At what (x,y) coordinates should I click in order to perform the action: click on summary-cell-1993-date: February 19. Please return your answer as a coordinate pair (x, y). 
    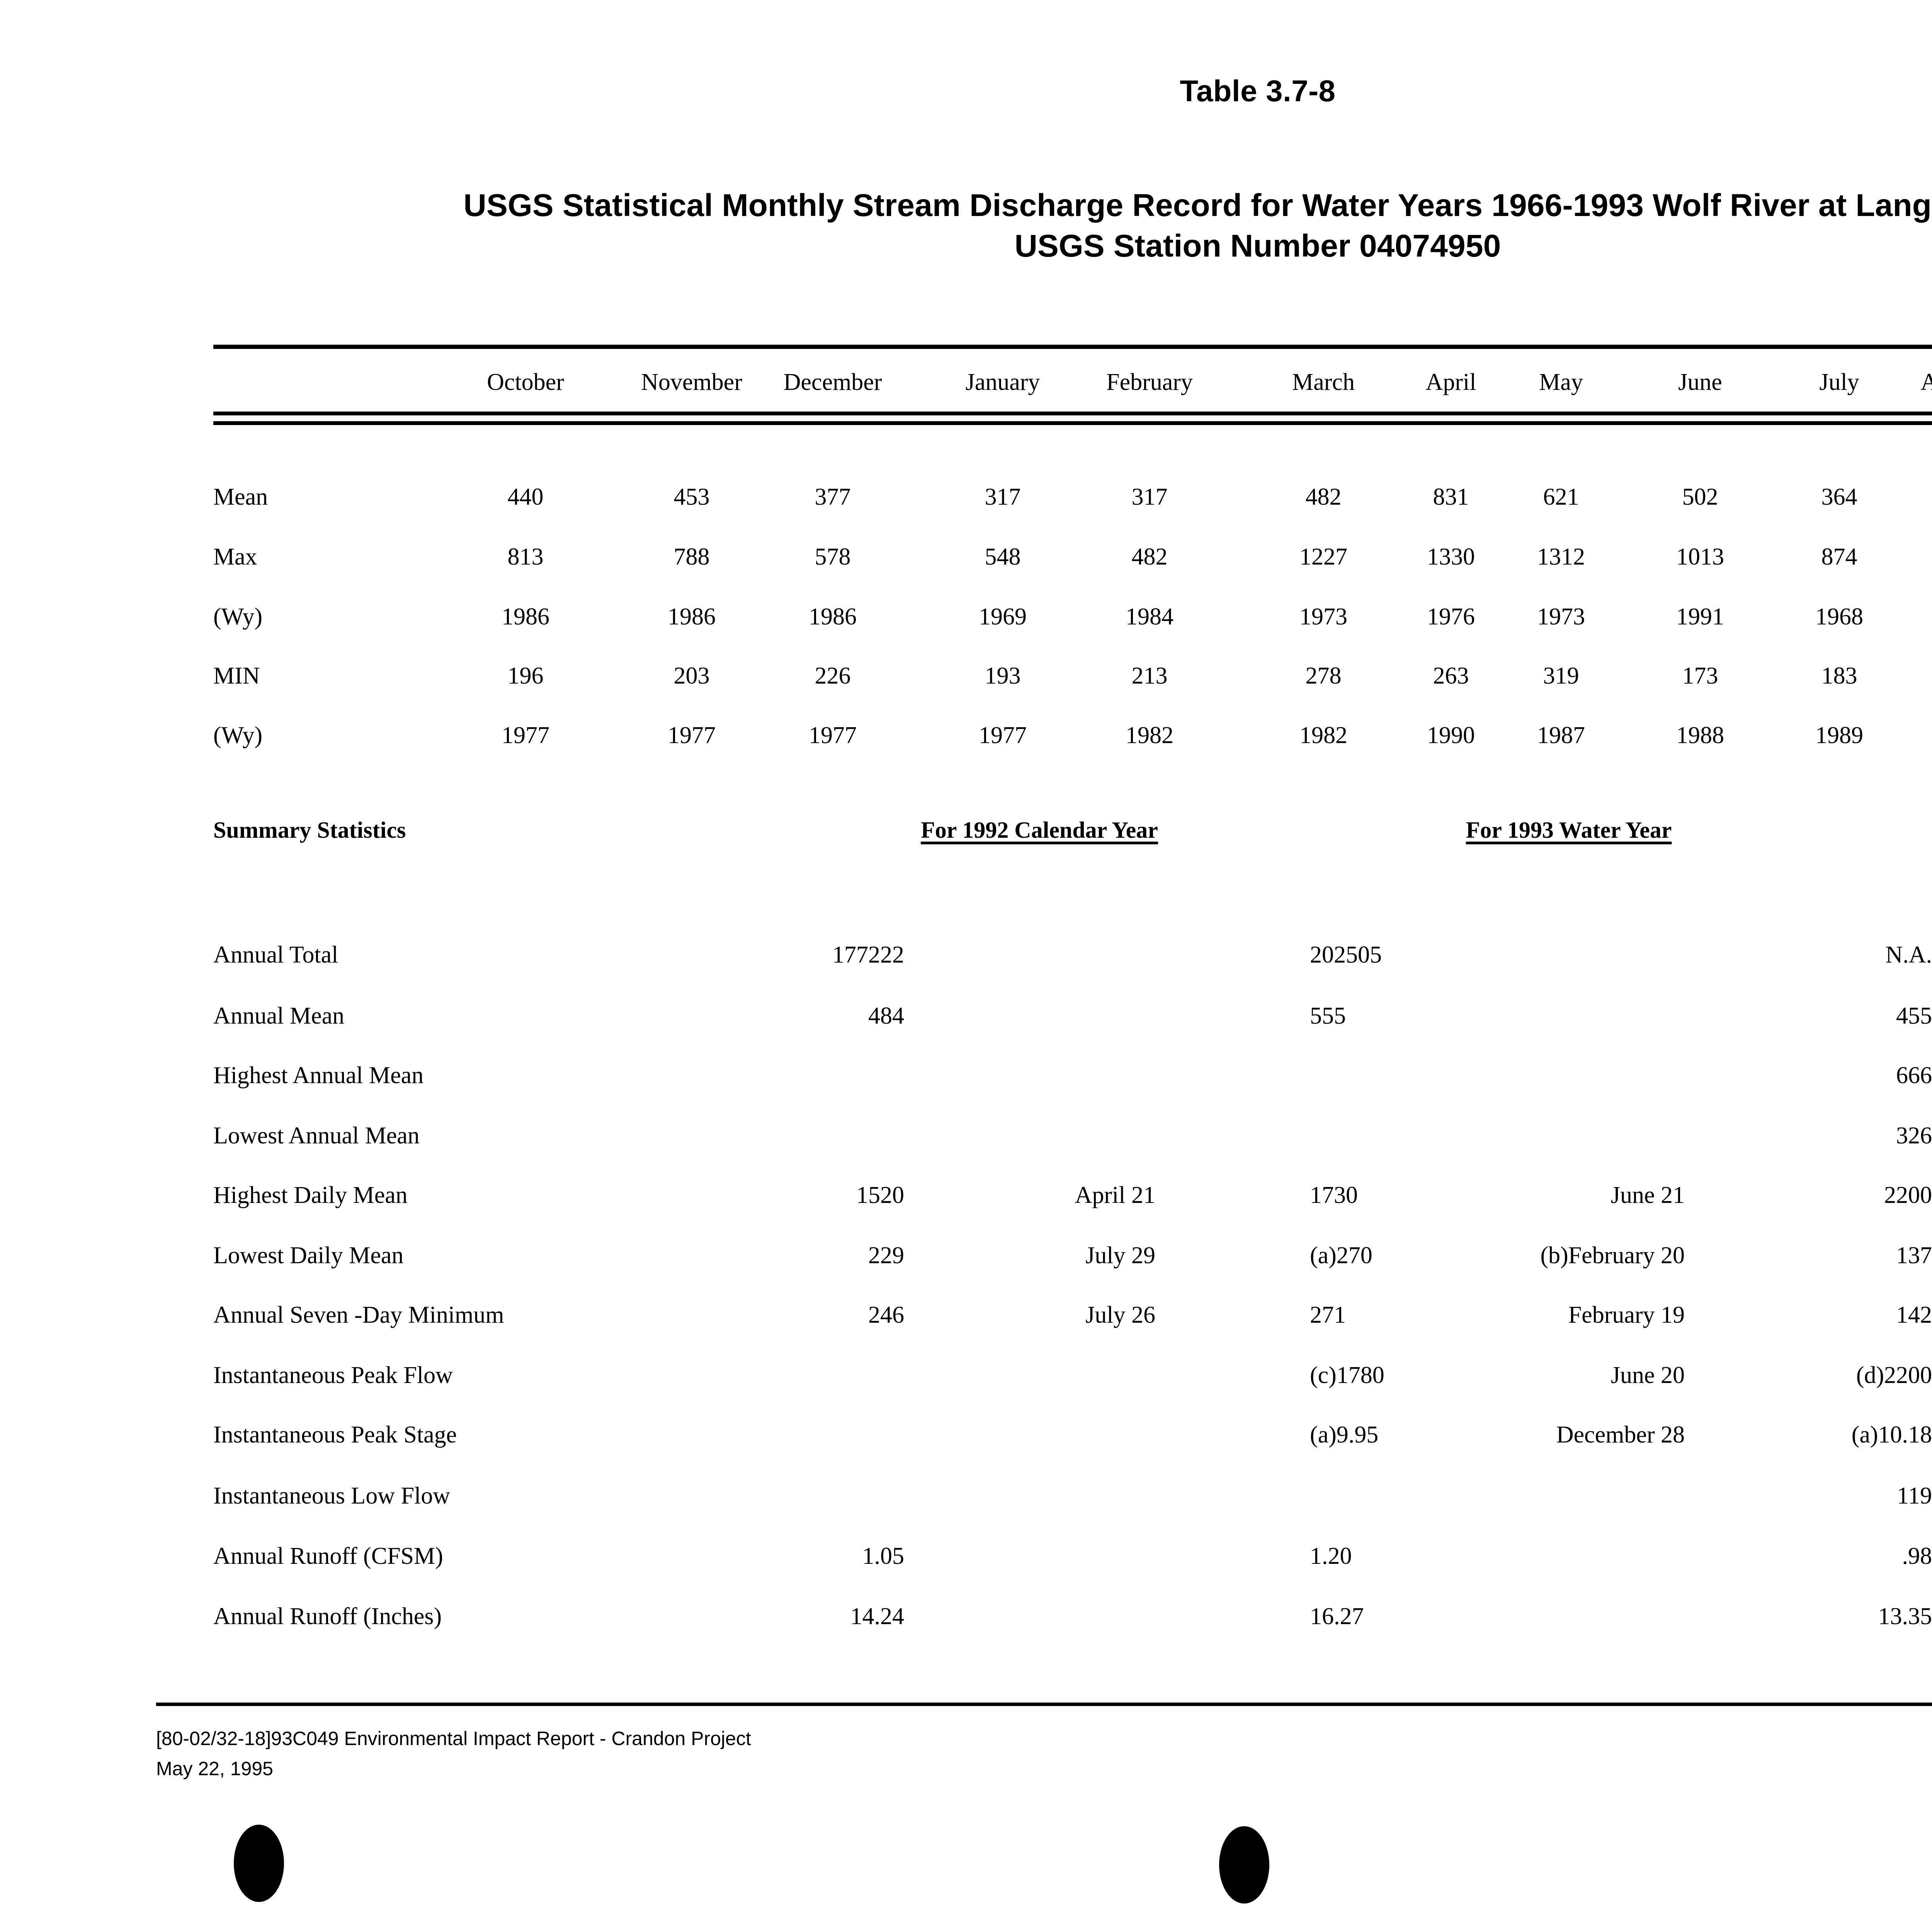
    Looking at the image, I should click on (1627, 1315).